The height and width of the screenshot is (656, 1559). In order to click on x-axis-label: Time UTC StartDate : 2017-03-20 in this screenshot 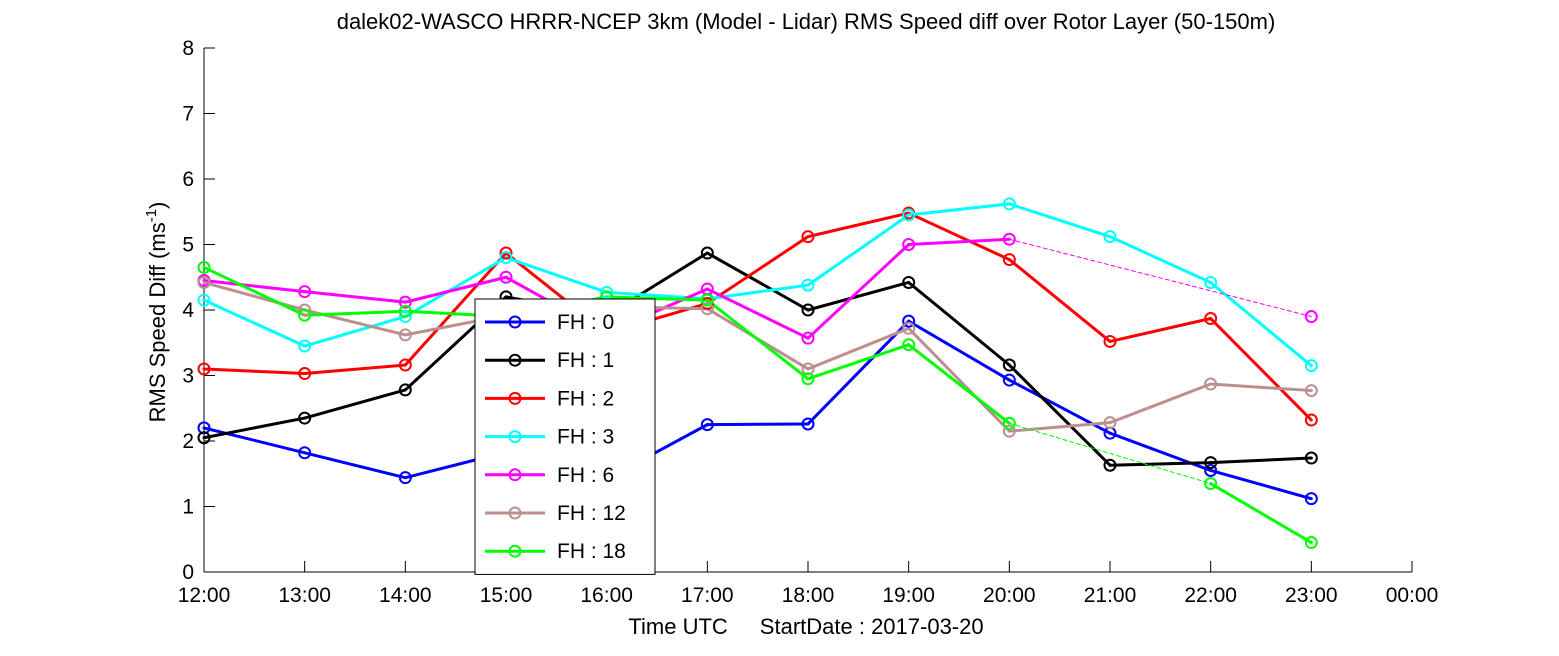, I will do `click(805, 626)`.